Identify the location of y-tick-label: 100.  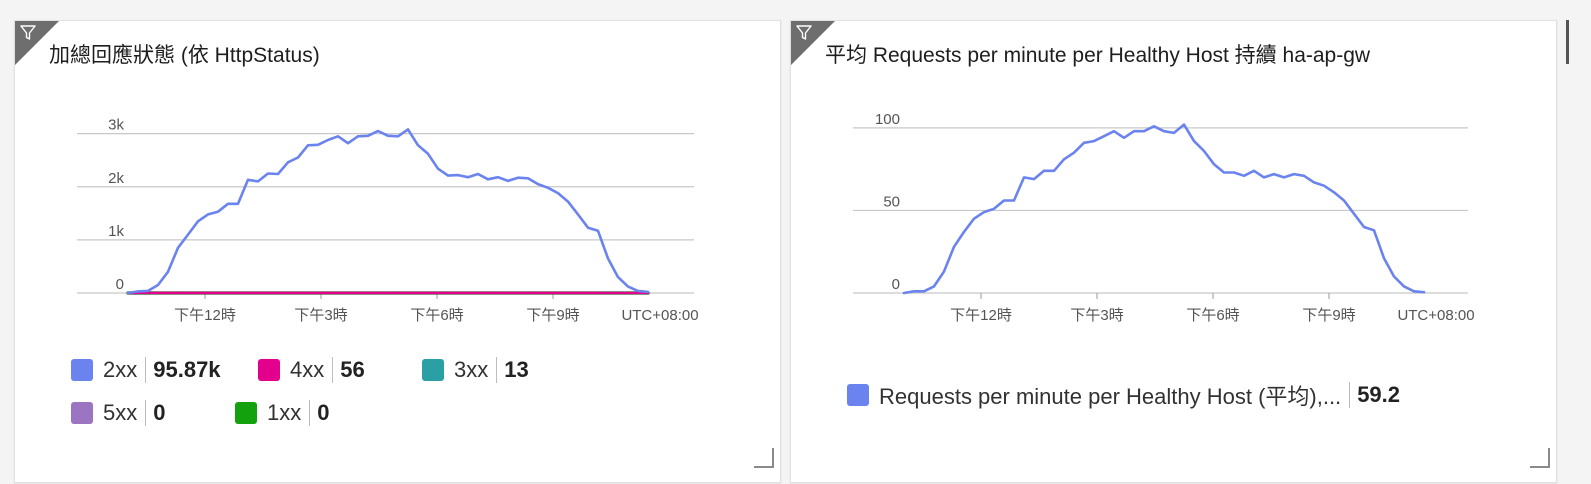
(887, 119).